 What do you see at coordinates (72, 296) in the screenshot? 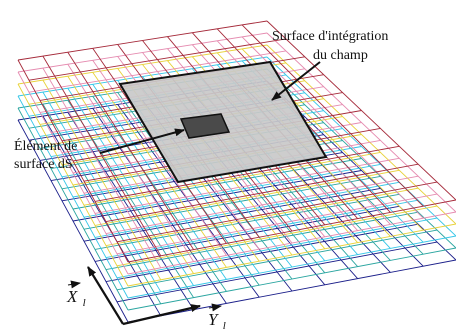
I see `axis-x-symbol: X` at bounding box center [72, 296].